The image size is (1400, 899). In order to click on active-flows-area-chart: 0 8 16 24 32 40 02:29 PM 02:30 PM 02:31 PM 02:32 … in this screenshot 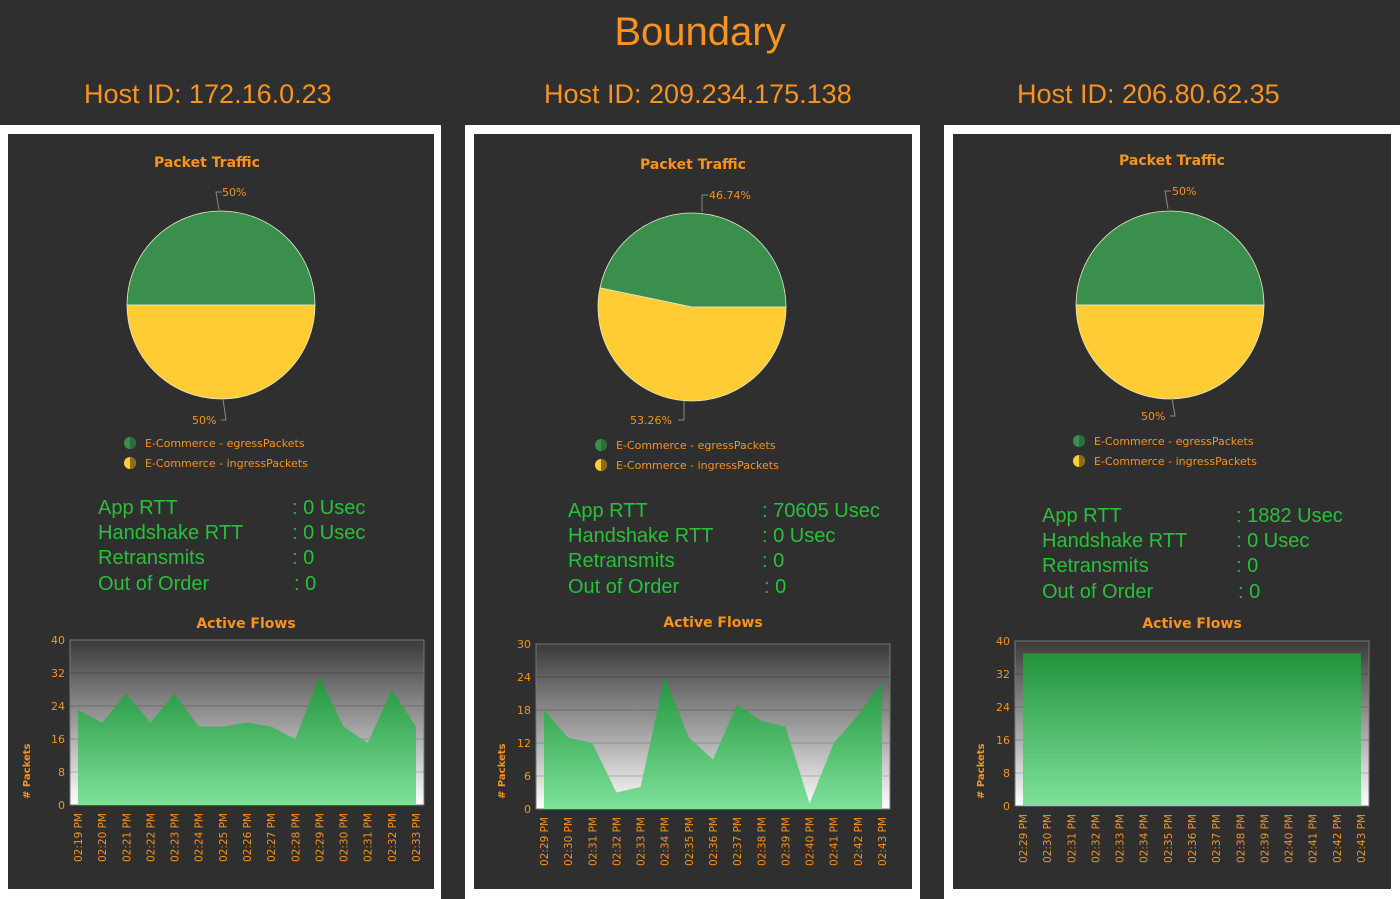, I will do `click(1183, 749)`.